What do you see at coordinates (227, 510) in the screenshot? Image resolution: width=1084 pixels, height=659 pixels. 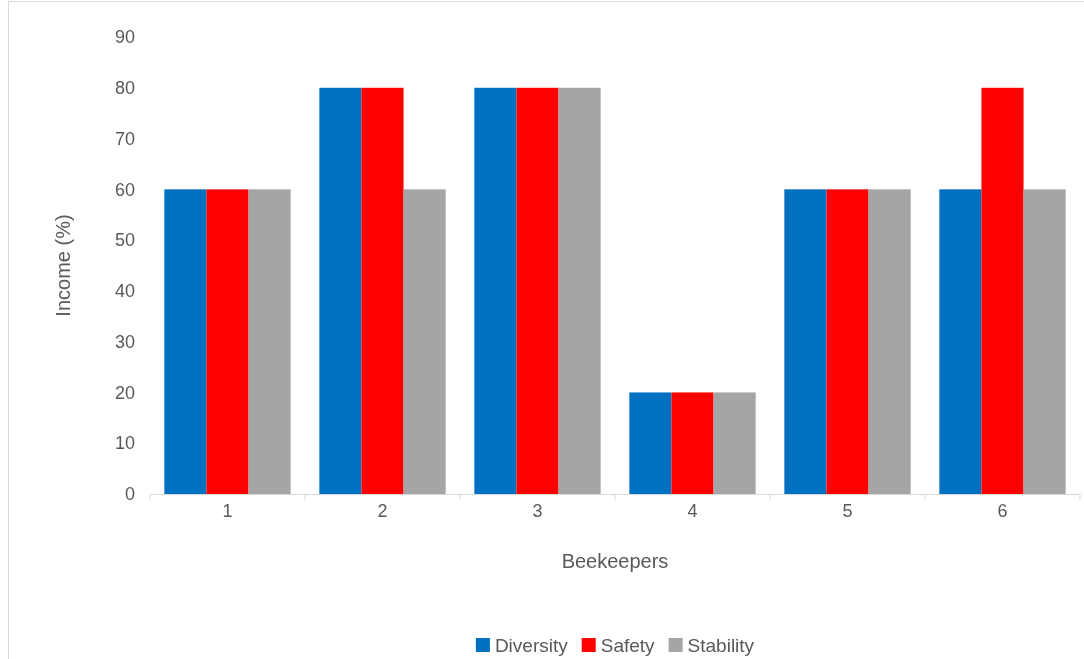 I see `x-tick-label: 1` at bounding box center [227, 510].